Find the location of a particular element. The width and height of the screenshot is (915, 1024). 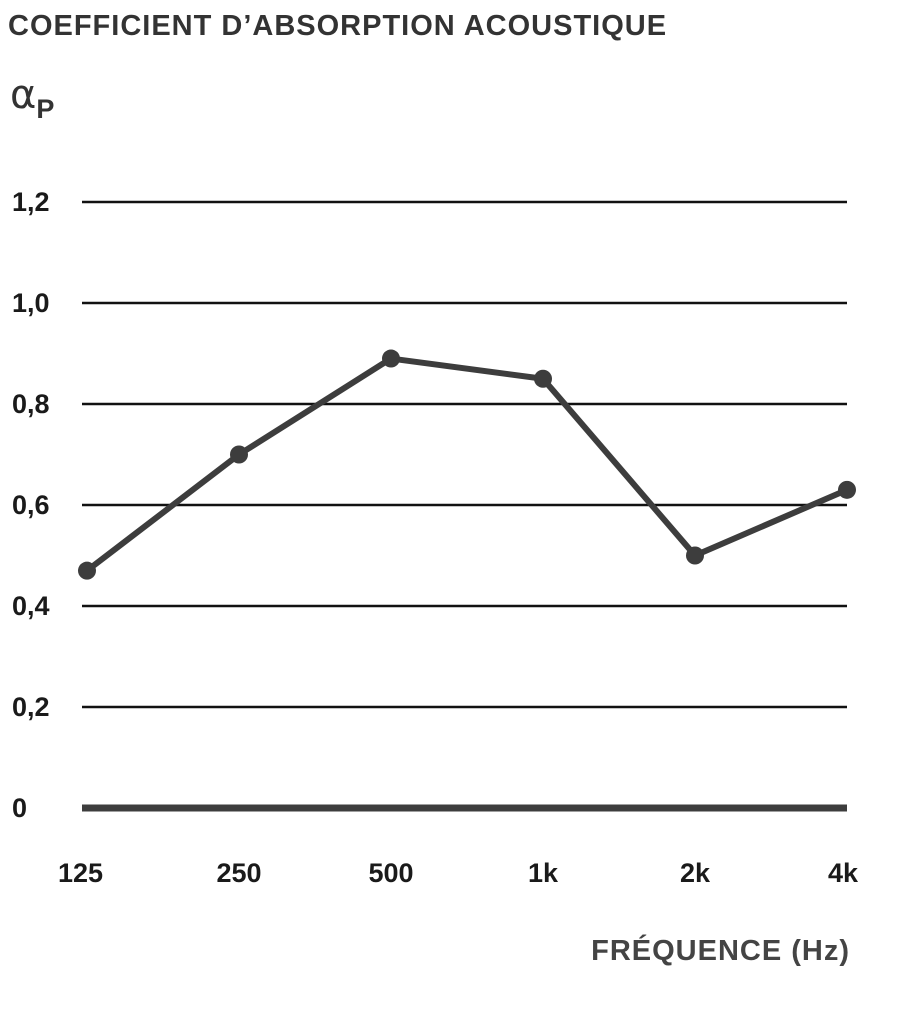

data-point-1k is located at coordinates (543, 378).